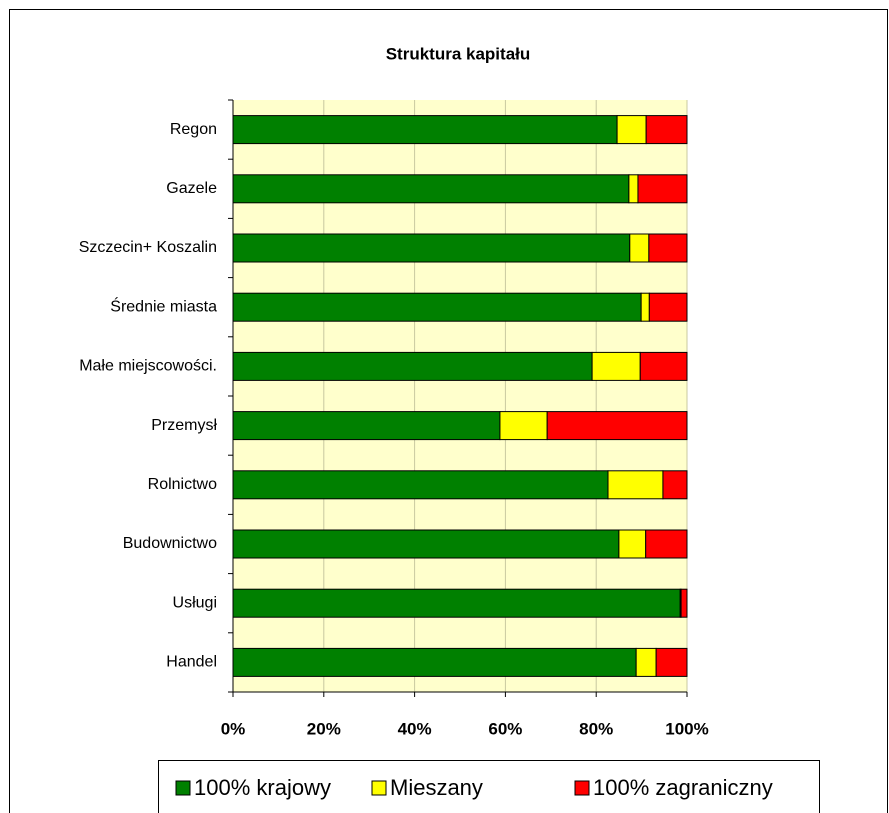  Describe the element at coordinates (195, 602) in the screenshot. I see `y-tick-label: Usługi` at that location.